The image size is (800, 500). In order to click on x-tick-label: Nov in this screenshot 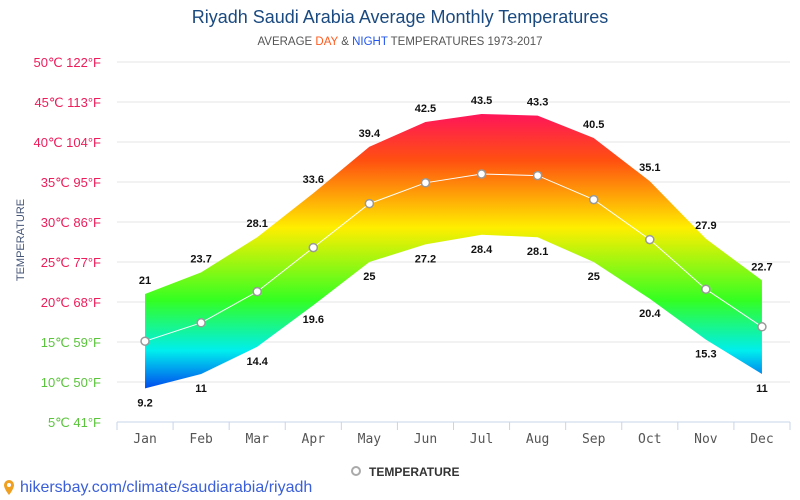, I will do `click(706, 439)`.